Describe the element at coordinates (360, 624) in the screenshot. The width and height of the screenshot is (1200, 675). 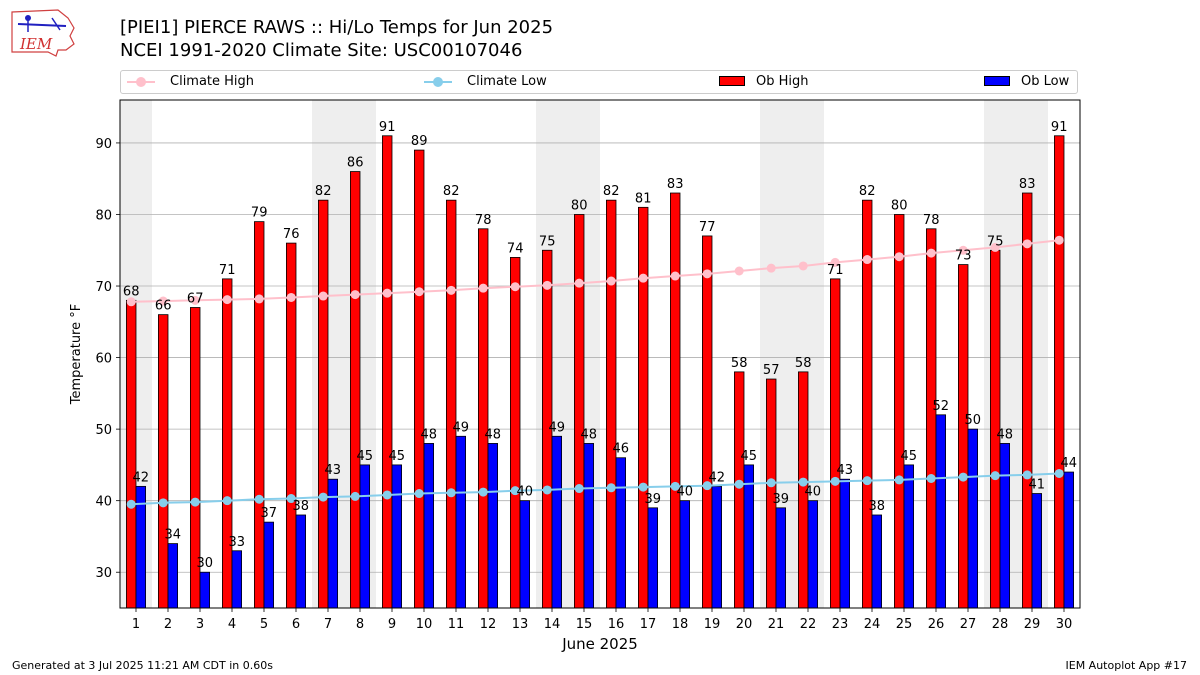
I see `x-tick-label: 8` at that location.